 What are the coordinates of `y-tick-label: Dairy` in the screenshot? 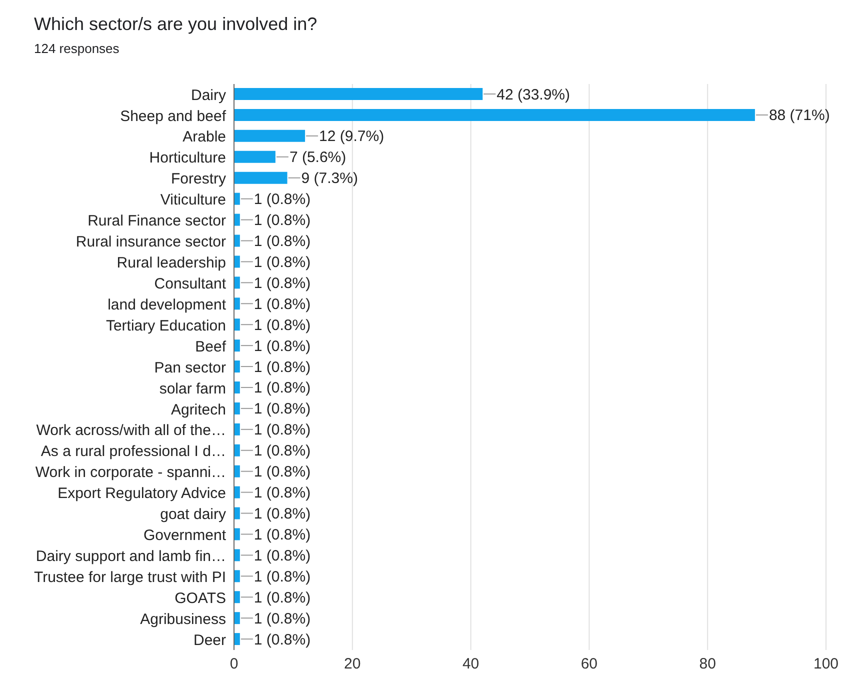 It's located at (208, 95).